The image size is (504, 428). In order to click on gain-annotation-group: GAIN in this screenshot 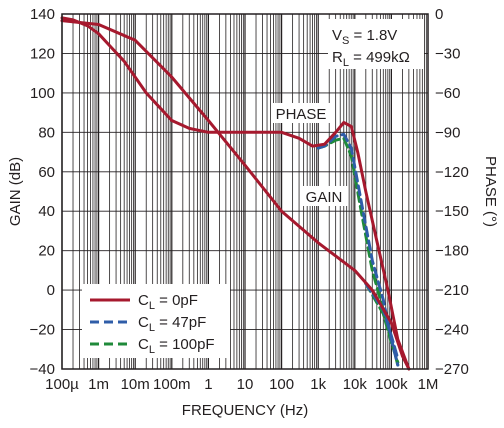, I will do `click(324, 196)`.